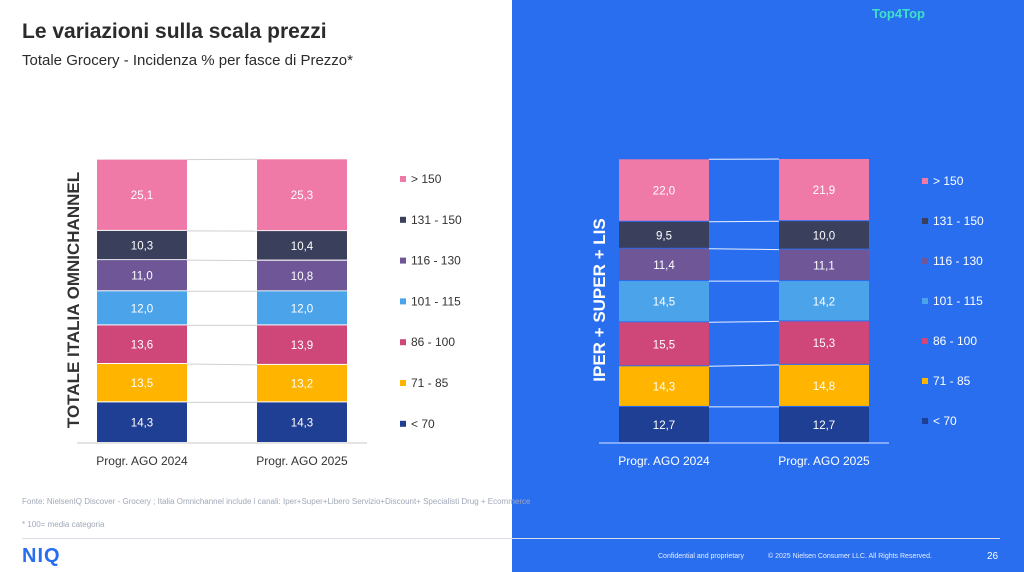  I want to click on data-label: 11,0, so click(142, 277).